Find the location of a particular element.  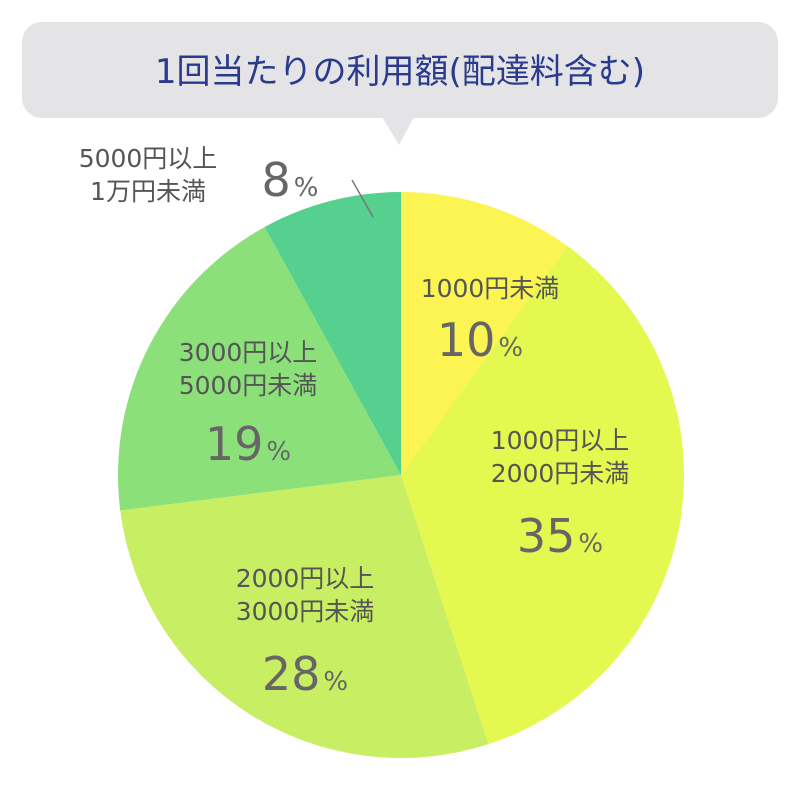

chart-title: 1回当たりの利用額(配達料含む) is located at coordinates (400, 72).